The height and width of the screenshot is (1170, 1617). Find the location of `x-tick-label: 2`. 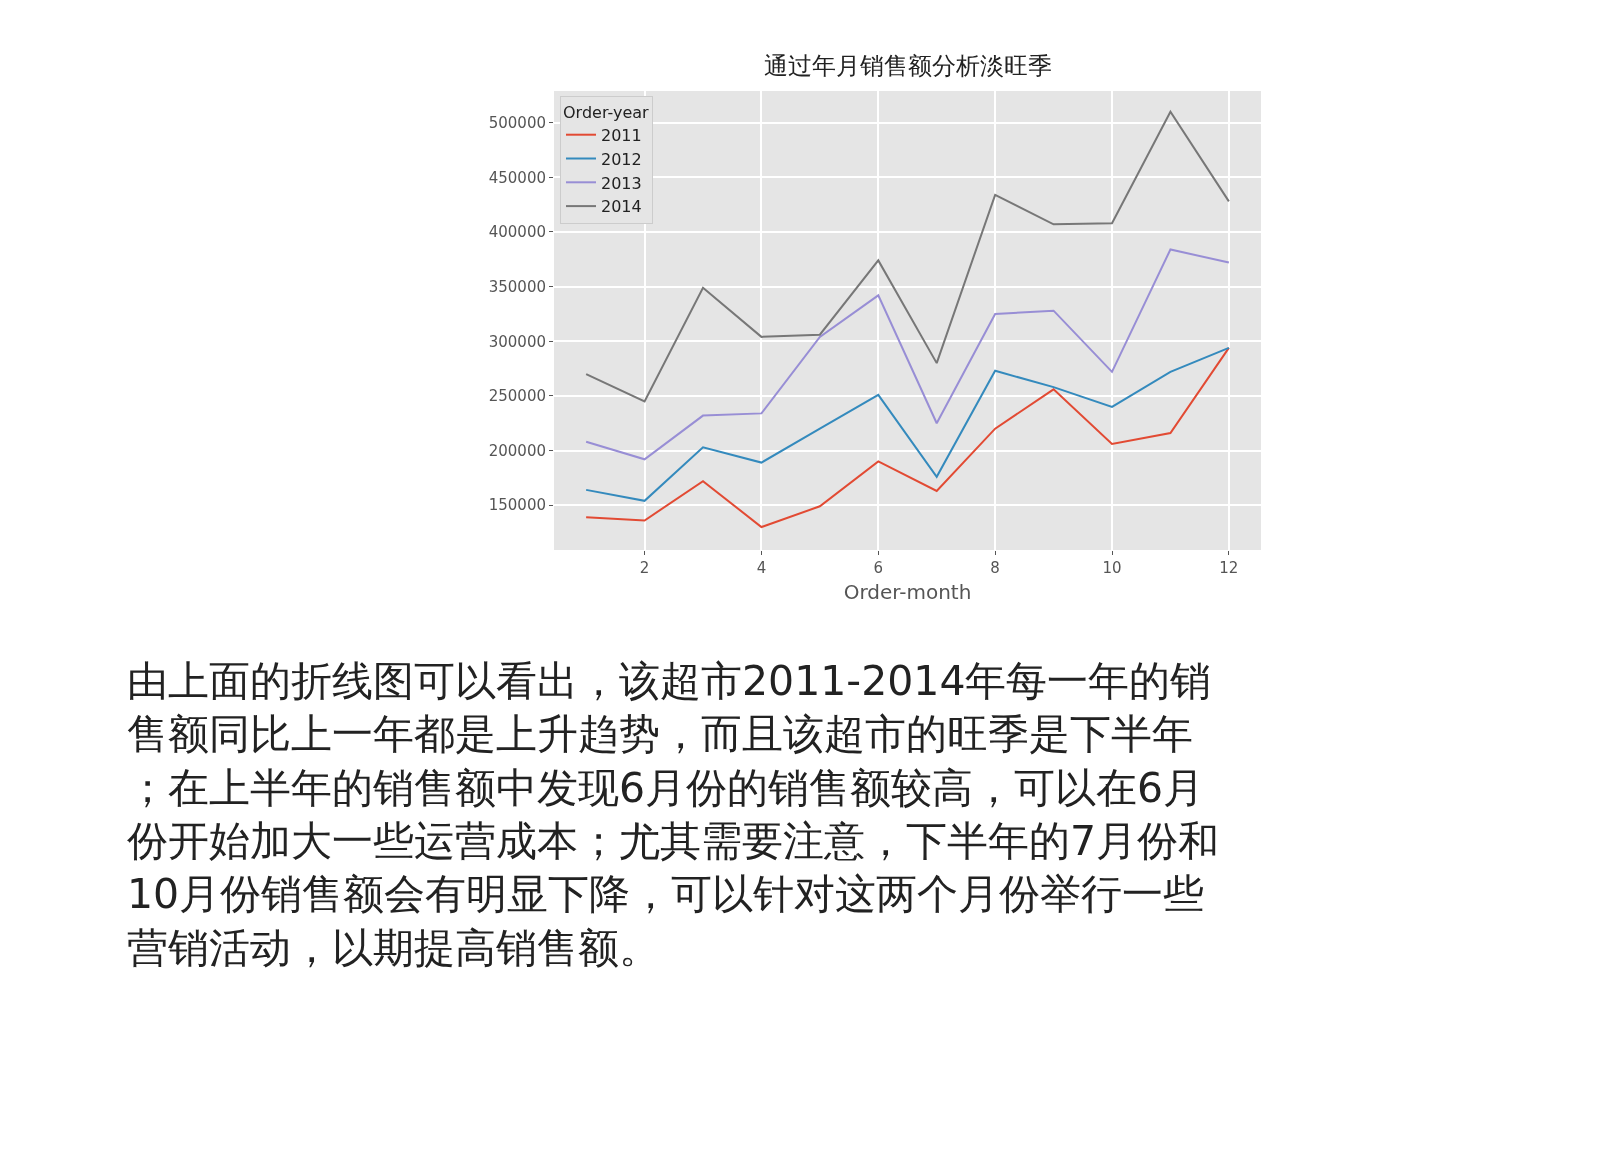

x-tick-label: 2 is located at coordinates (644, 568).